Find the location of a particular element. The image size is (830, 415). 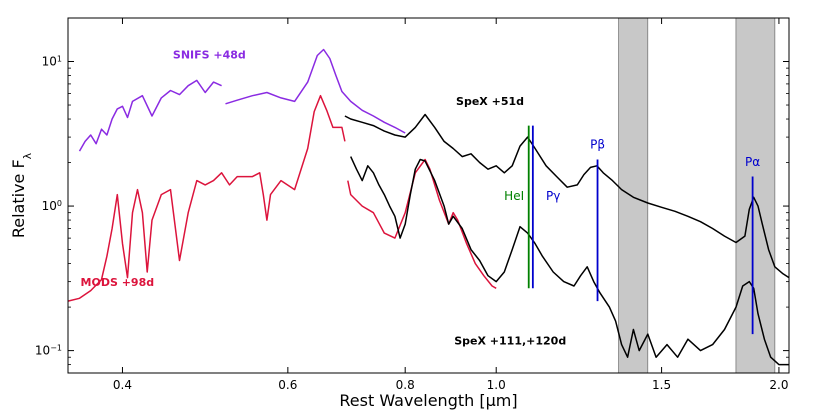

marker-label-p: Pγ is located at coordinates (553, 196).